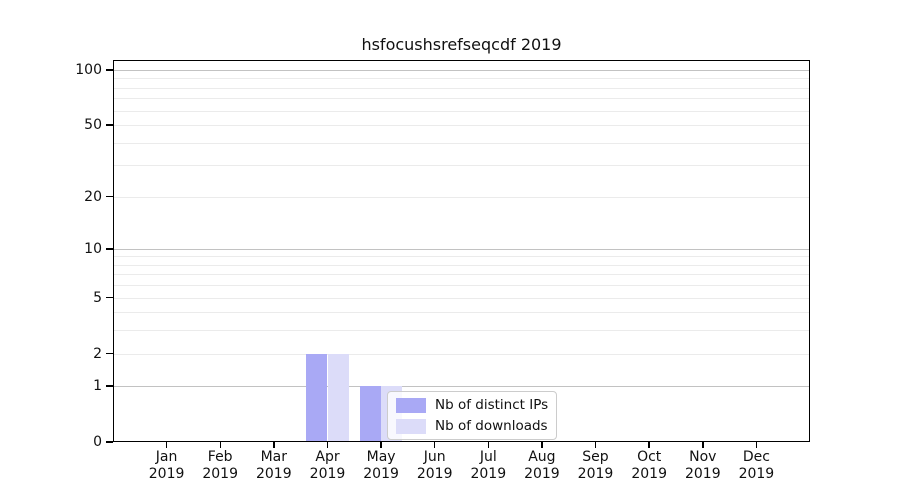 The image size is (900, 500). I want to click on x-tick-label: Jul 2019, so click(488, 465).